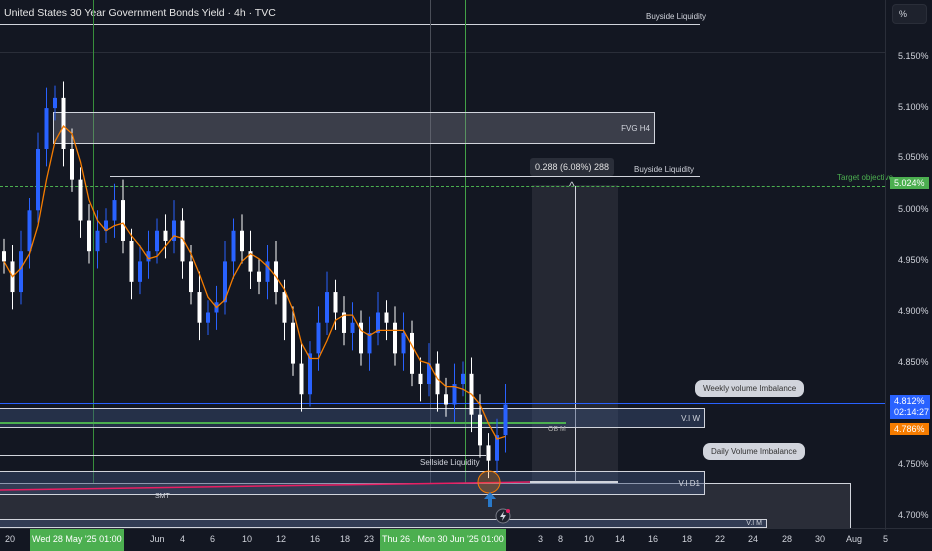  What do you see at coordinates (383, 523) in the screenshot?
I see `vi-monthly-box: V.I M` at bounding box center [383, 523].